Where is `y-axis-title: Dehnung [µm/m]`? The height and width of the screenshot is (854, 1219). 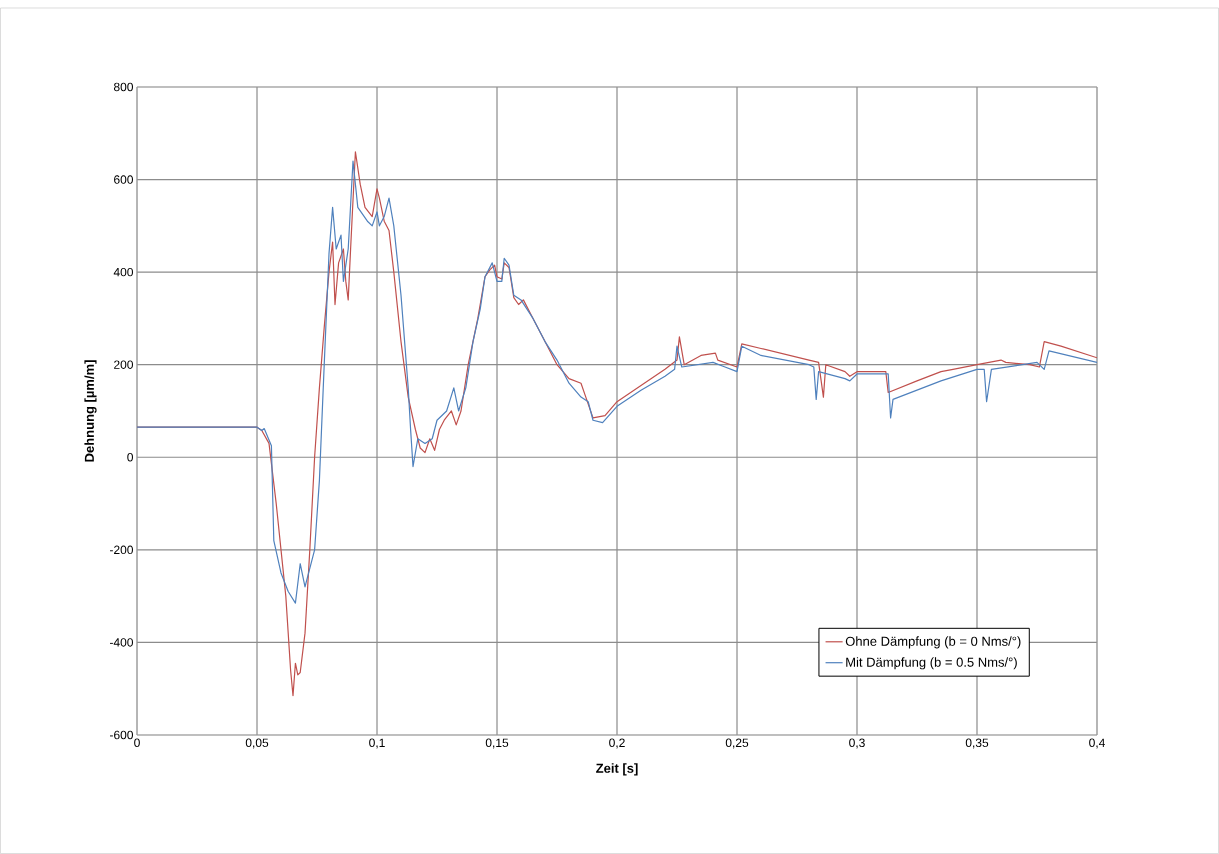 y-axis-title: Dehnung [µm/m] is located at coordinates (90, 411).